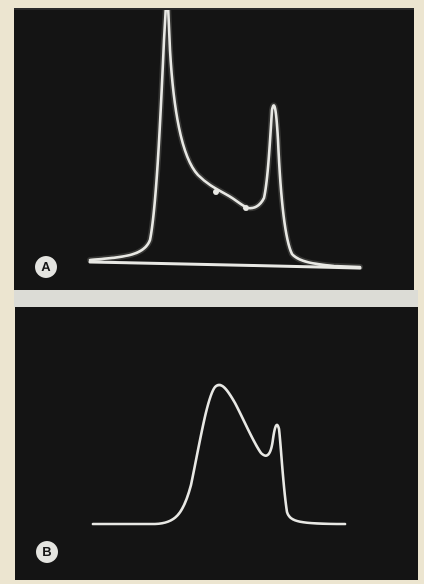  I want to click on scope-trace-b-svg, so click(219, 454).